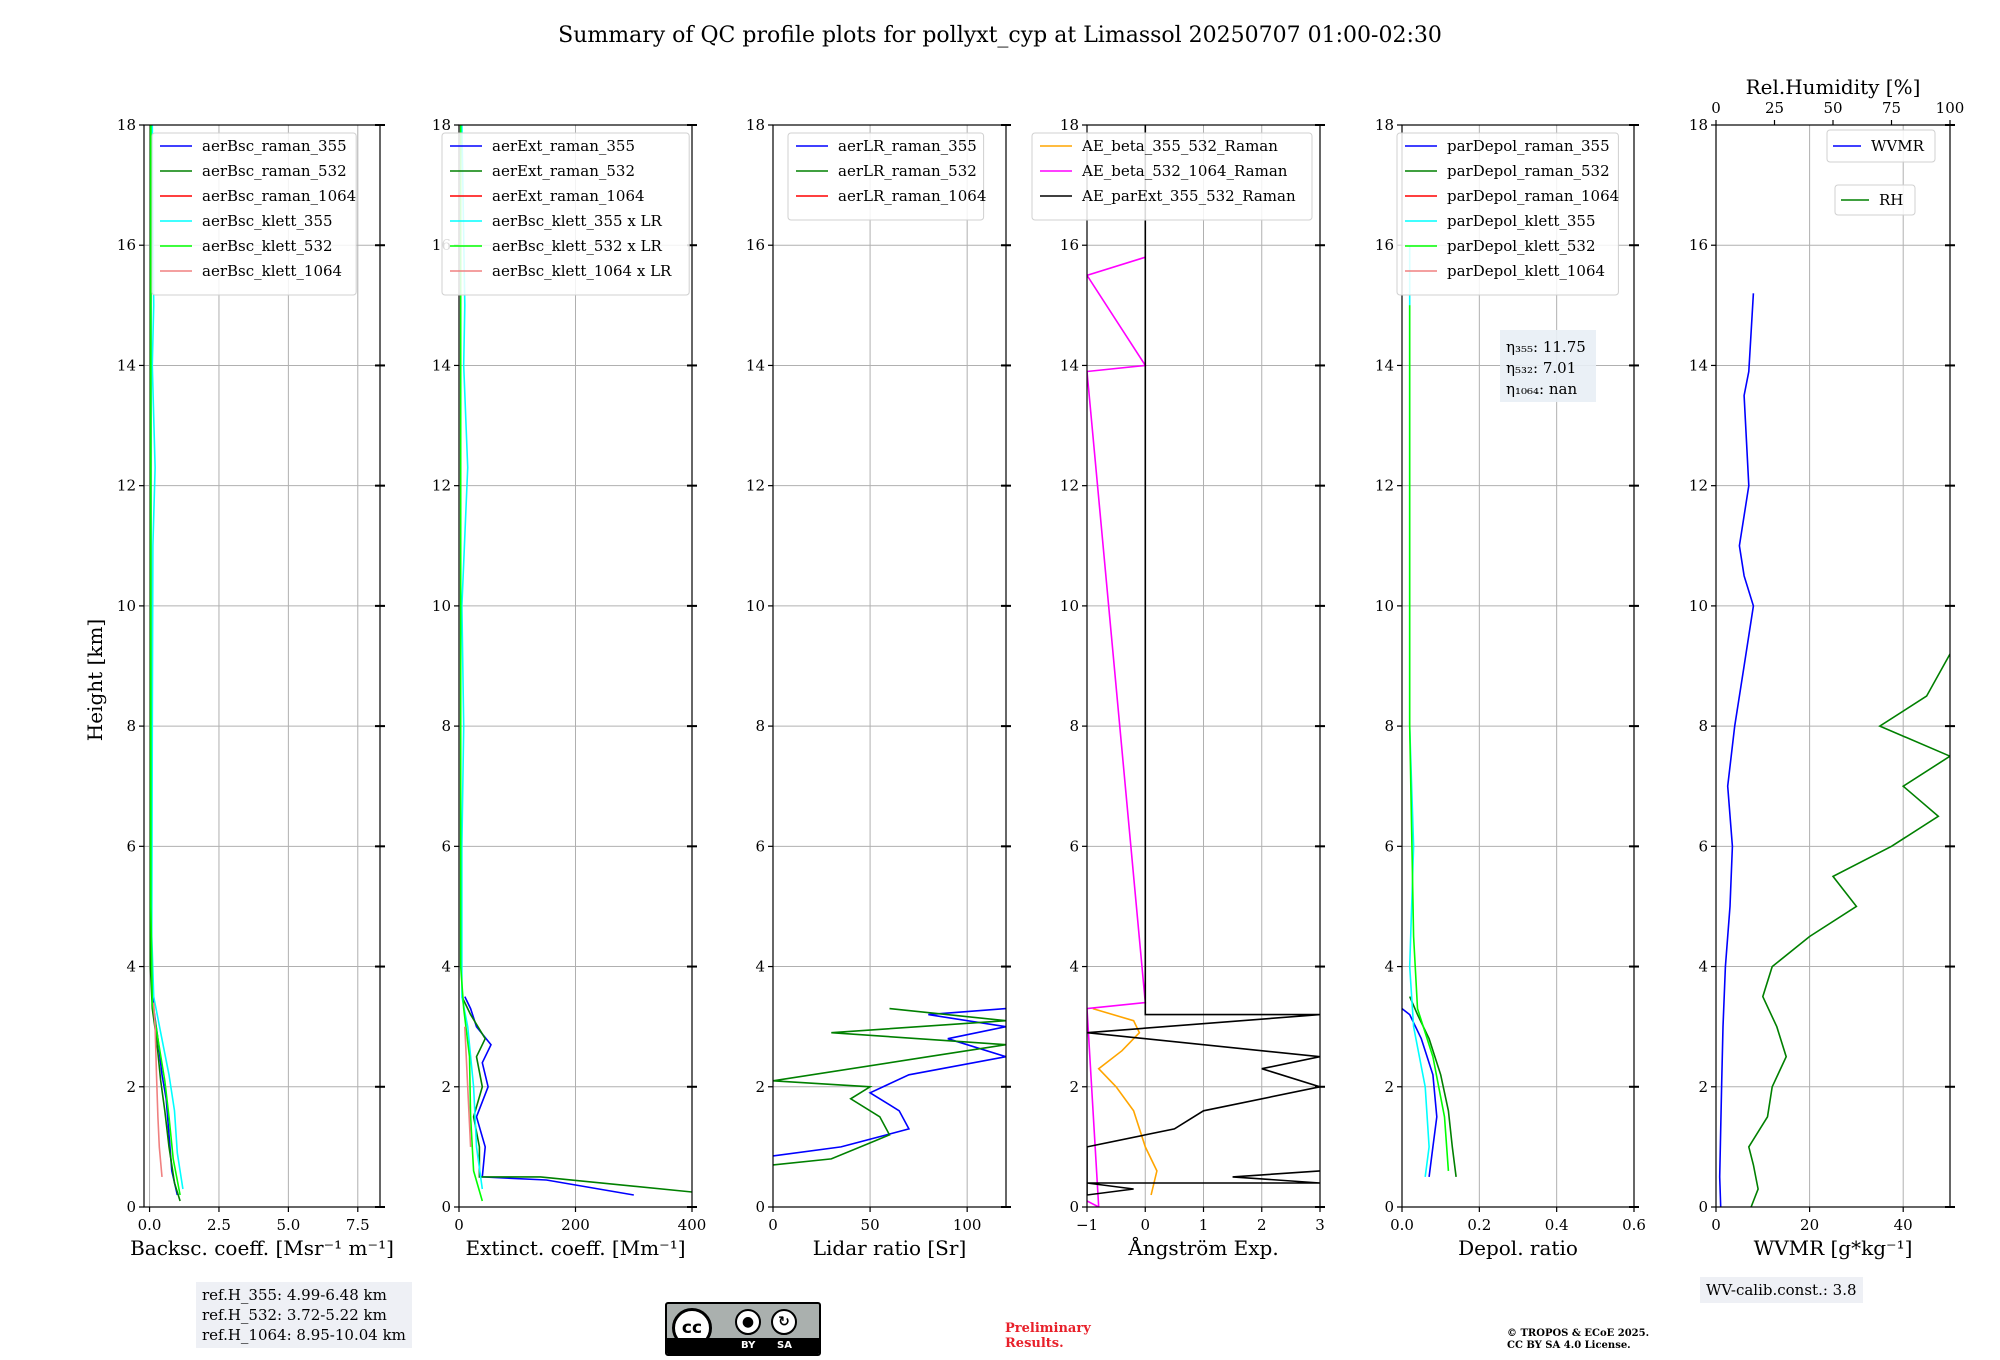  I want to click on legend-label: aerLR_raman_1064, so click(912, 196).